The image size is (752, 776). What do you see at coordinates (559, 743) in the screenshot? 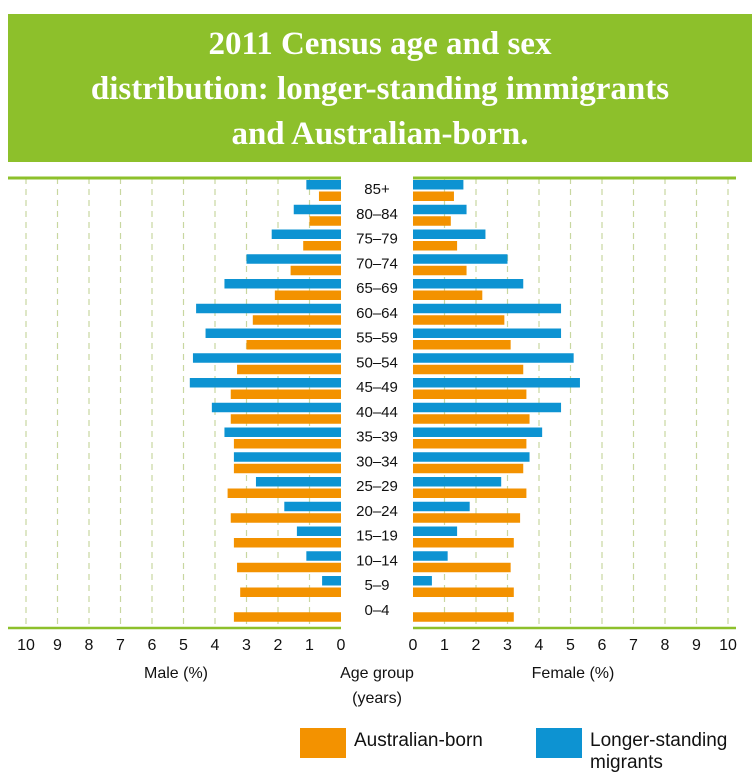
I see `legend-swatch-longer-standing` at bounding box center [559, 743].